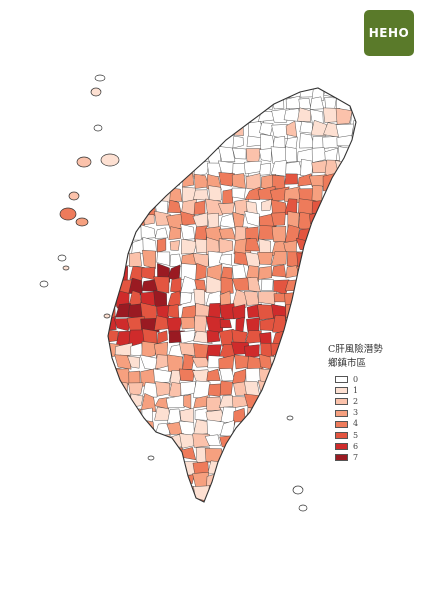 The height and width of the screenshot is (600, 424). I want to click on legend-label: 3, so click(356, 413).